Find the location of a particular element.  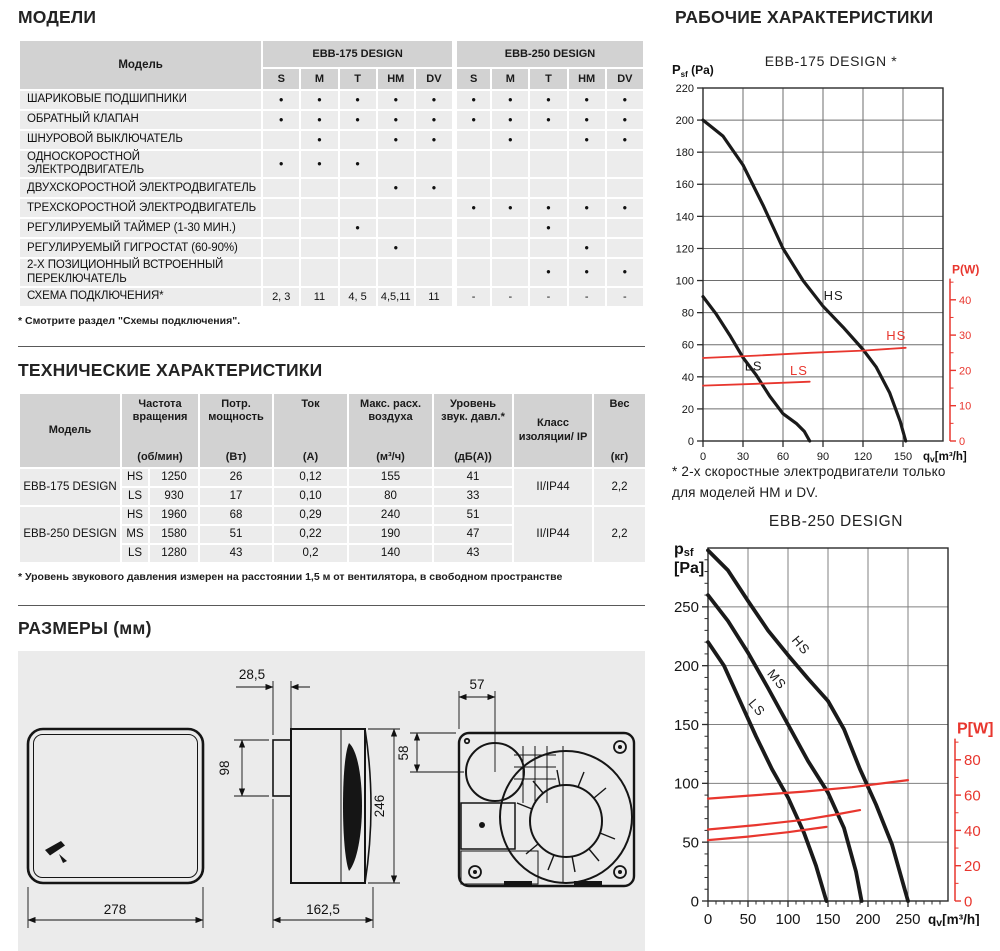

curve-label-hs: HS is located at coordinates (801, 645).